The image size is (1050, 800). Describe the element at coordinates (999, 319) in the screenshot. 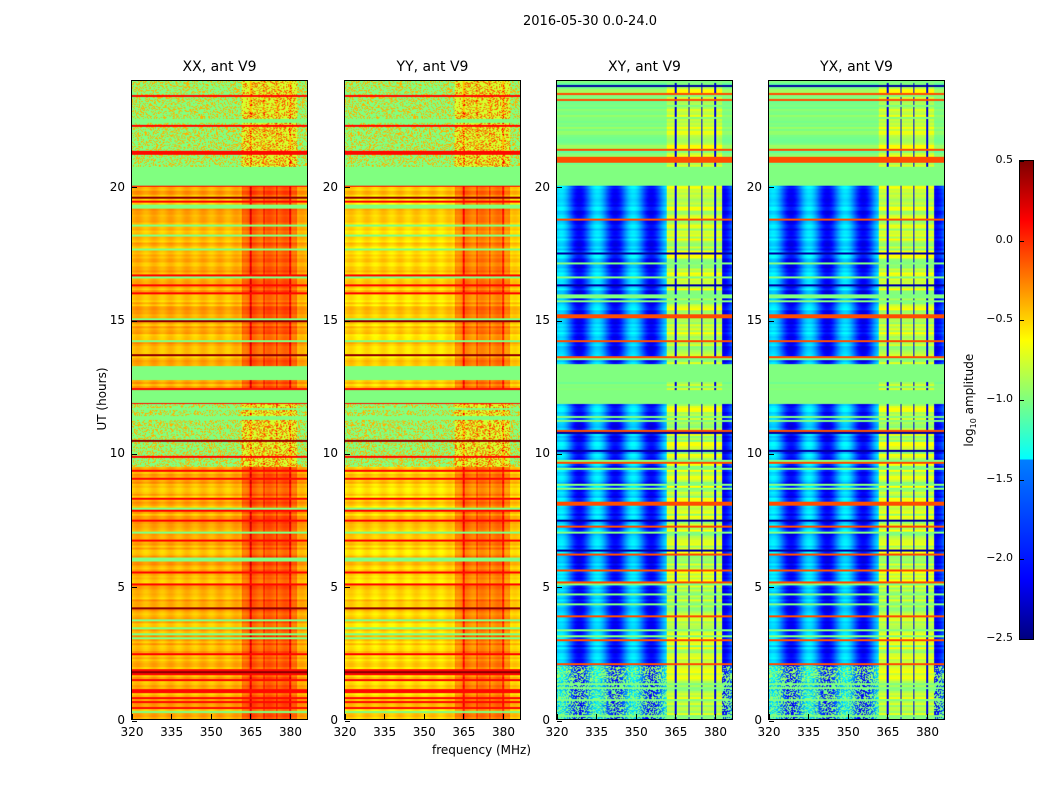

I see `colorbar-tick-label: −0.5` at that location.